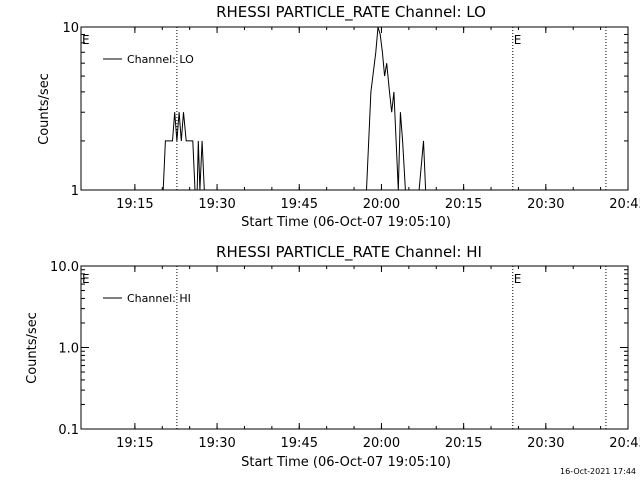  What do you see at coordinates (68, 430) in the screenshot?
I see `y-tick-label: 0.1` at bounding box center [68, 430].